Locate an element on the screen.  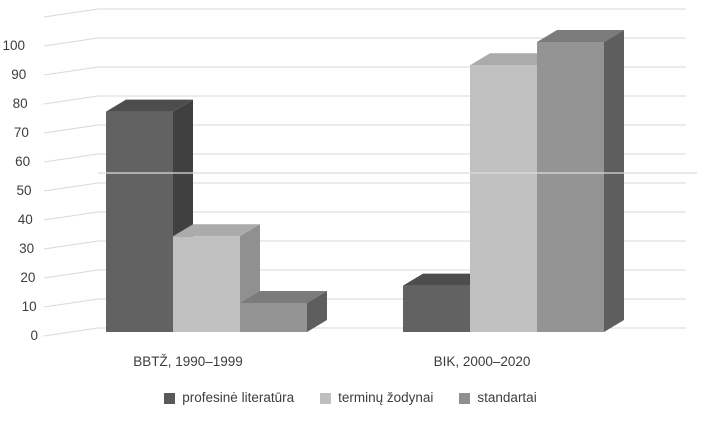
y-axis-tick-label: 100 is located at coordinates (13, 45).